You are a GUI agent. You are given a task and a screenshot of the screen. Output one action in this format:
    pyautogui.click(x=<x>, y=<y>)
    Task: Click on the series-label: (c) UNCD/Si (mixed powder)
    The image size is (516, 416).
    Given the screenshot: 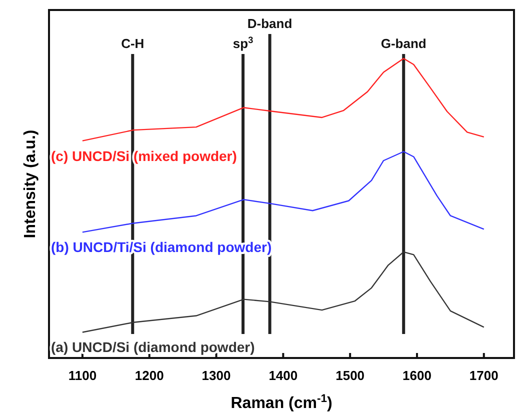 What is the action you would take?
    pyautogui.click(x=144, y=156)
    